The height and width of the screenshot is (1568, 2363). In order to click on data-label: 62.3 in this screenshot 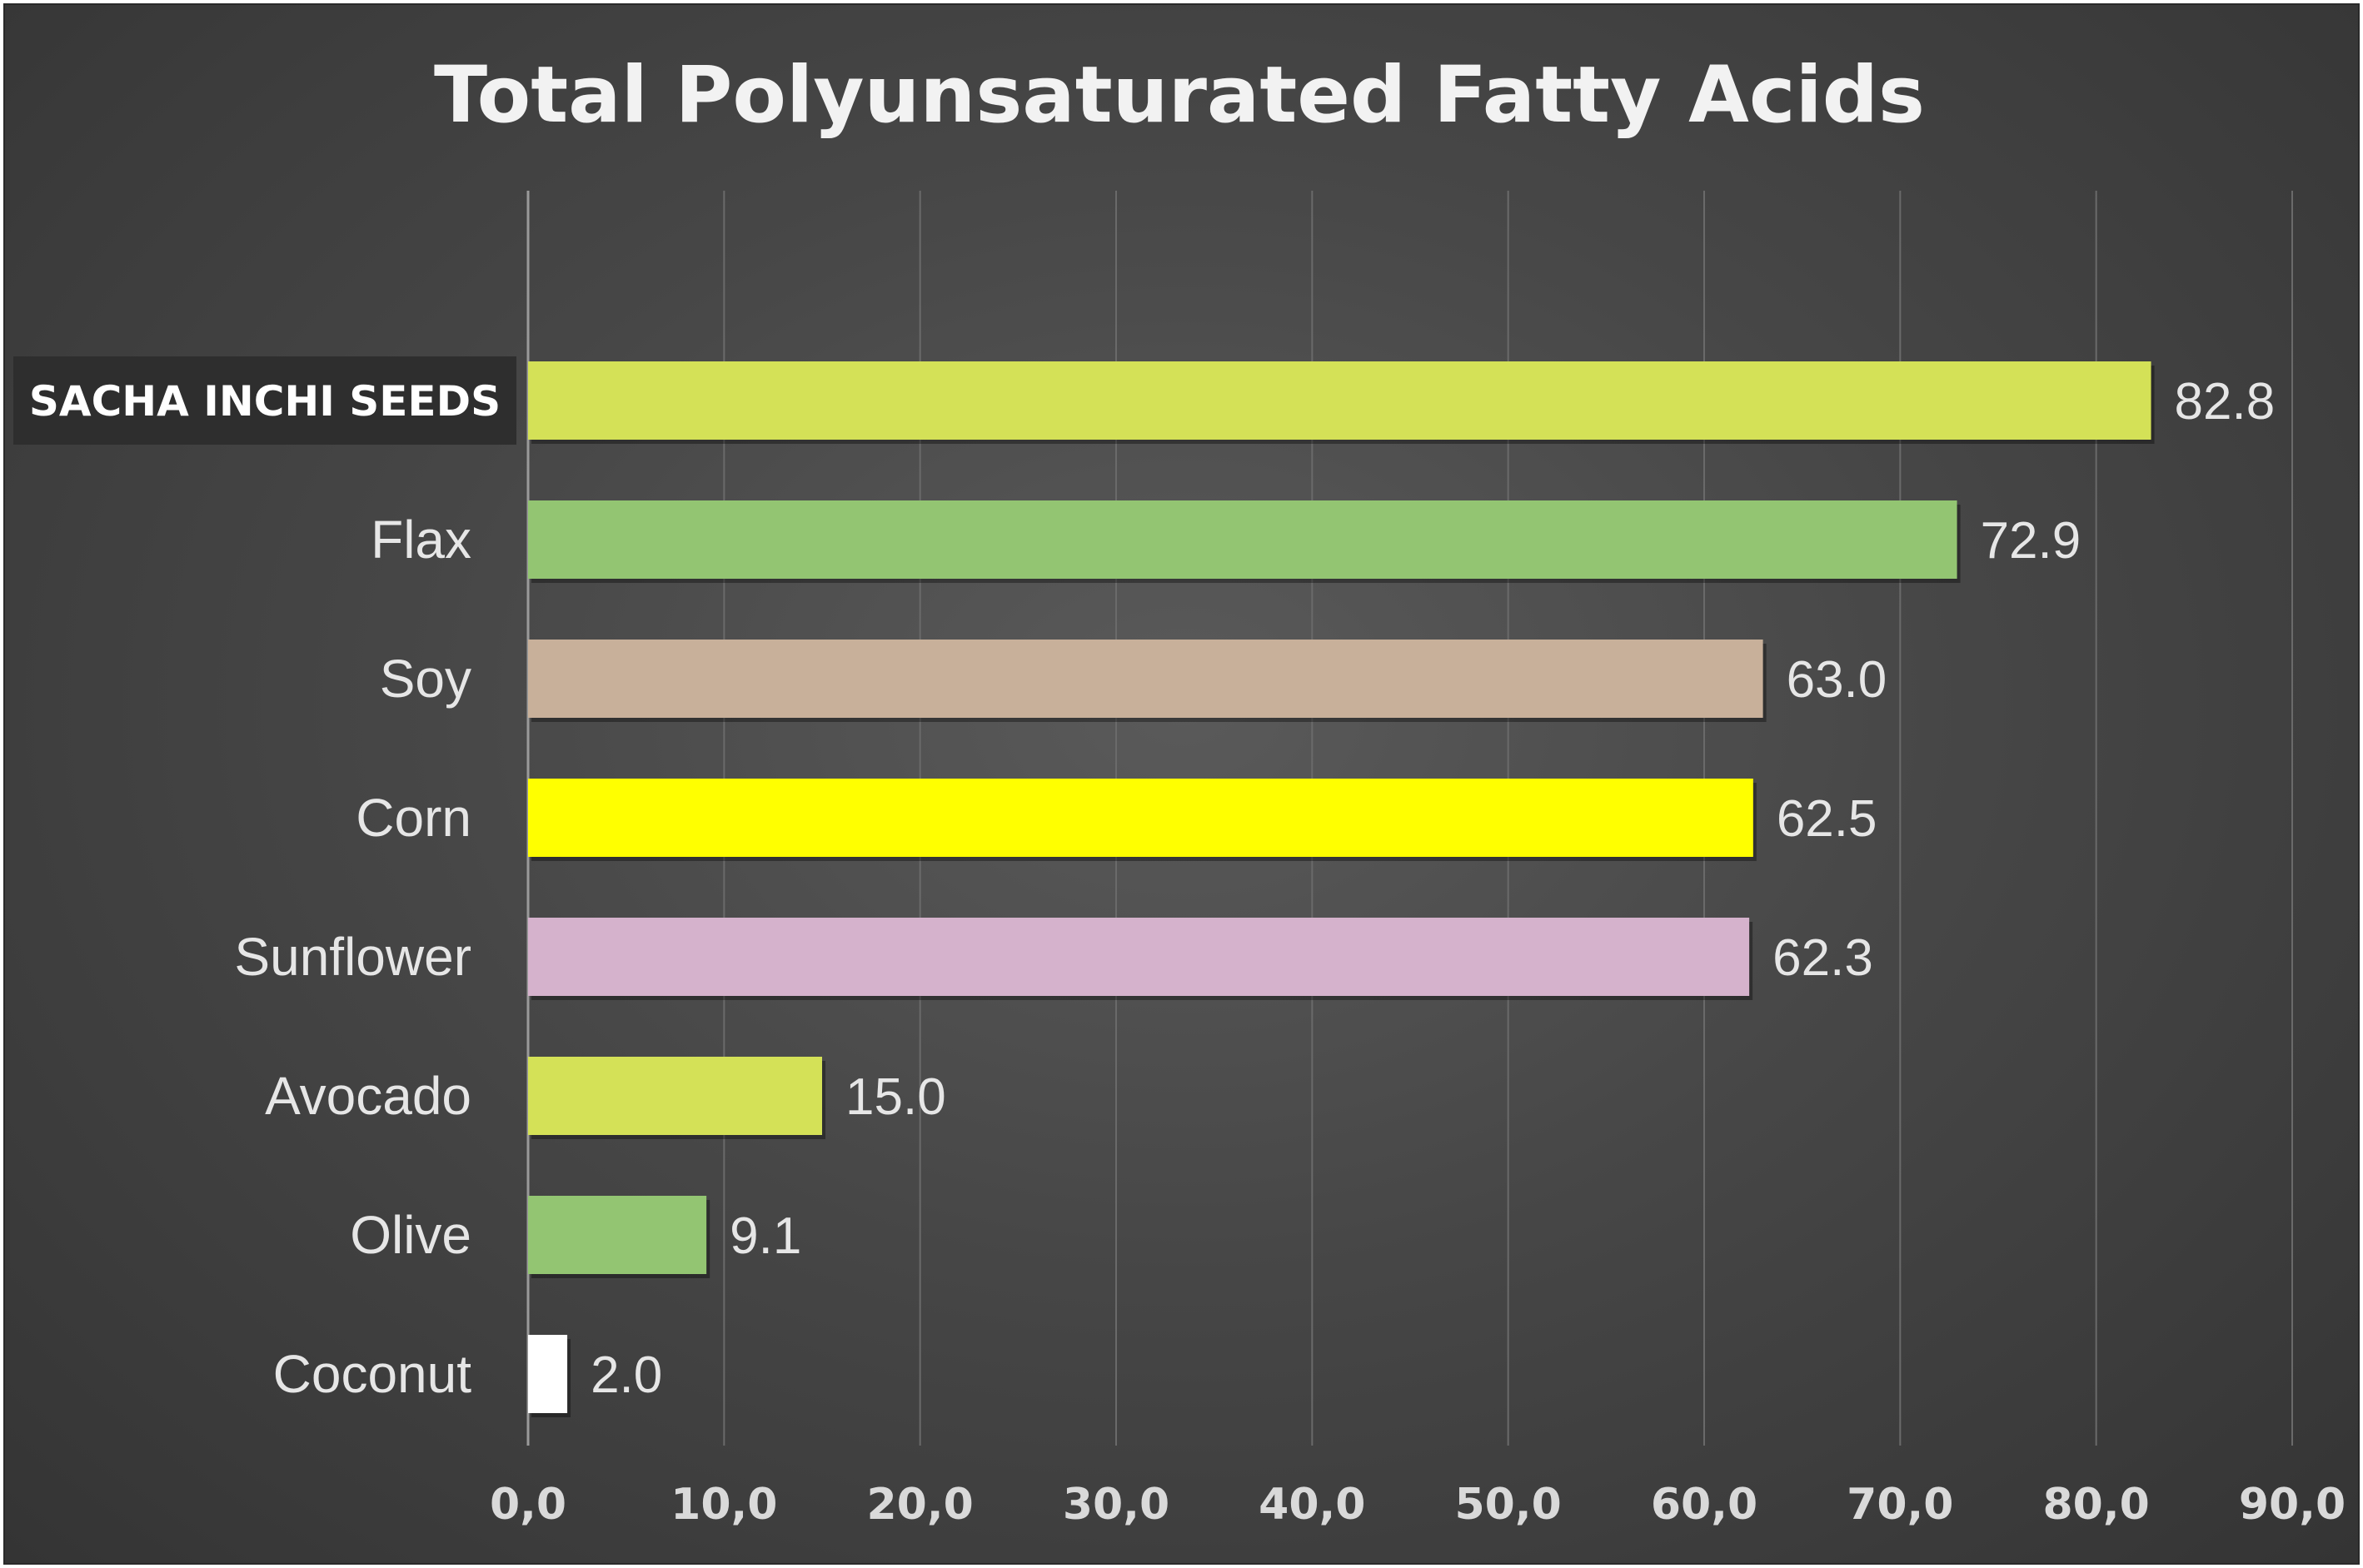, I will do `click(1822, 958)`.